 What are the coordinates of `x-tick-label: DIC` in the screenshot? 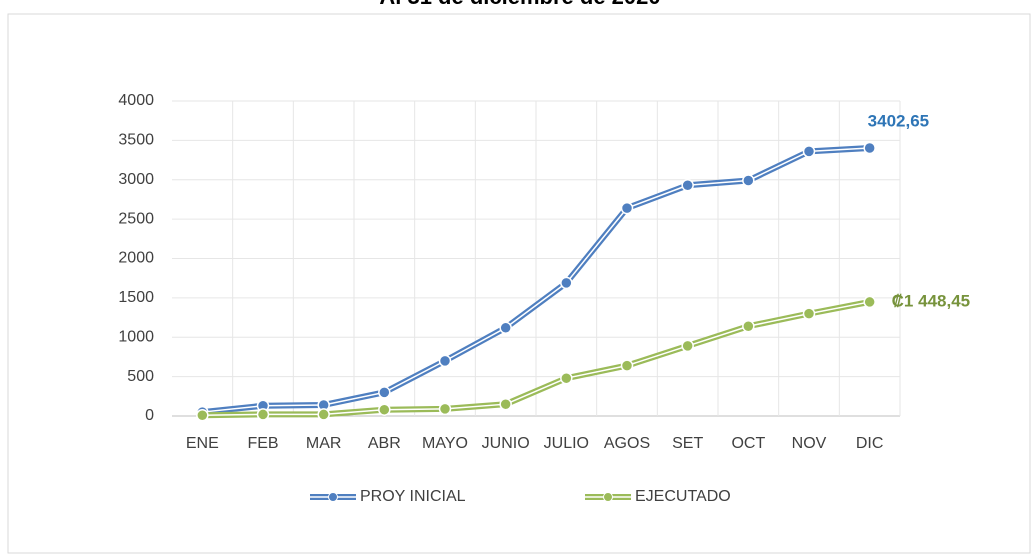 It's located at (870, 443).